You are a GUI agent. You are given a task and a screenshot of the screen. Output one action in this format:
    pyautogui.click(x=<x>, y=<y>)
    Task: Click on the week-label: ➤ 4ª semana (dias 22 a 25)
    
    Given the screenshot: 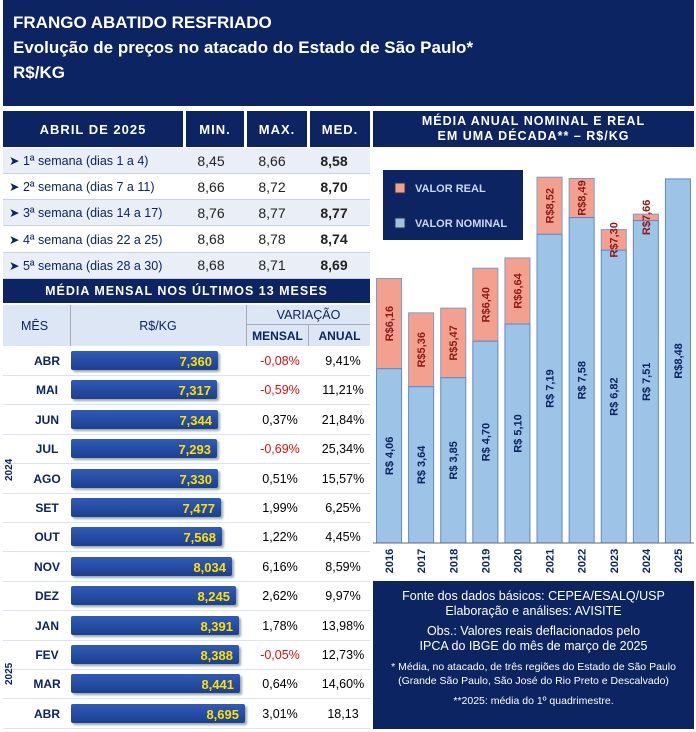 What is the action you would take?
    pyautogui.click(x=86, y=239)
    